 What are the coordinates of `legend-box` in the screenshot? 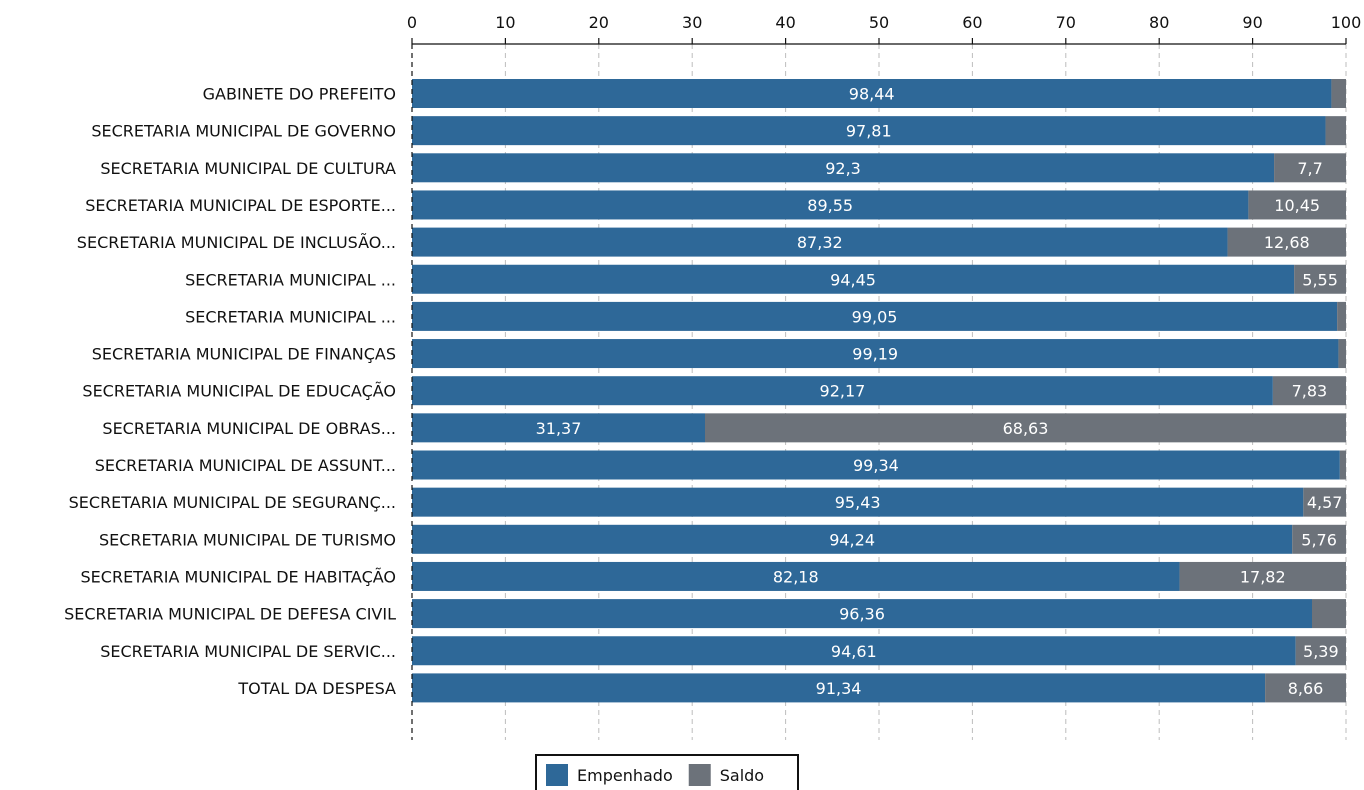 It's located at (667, 772).